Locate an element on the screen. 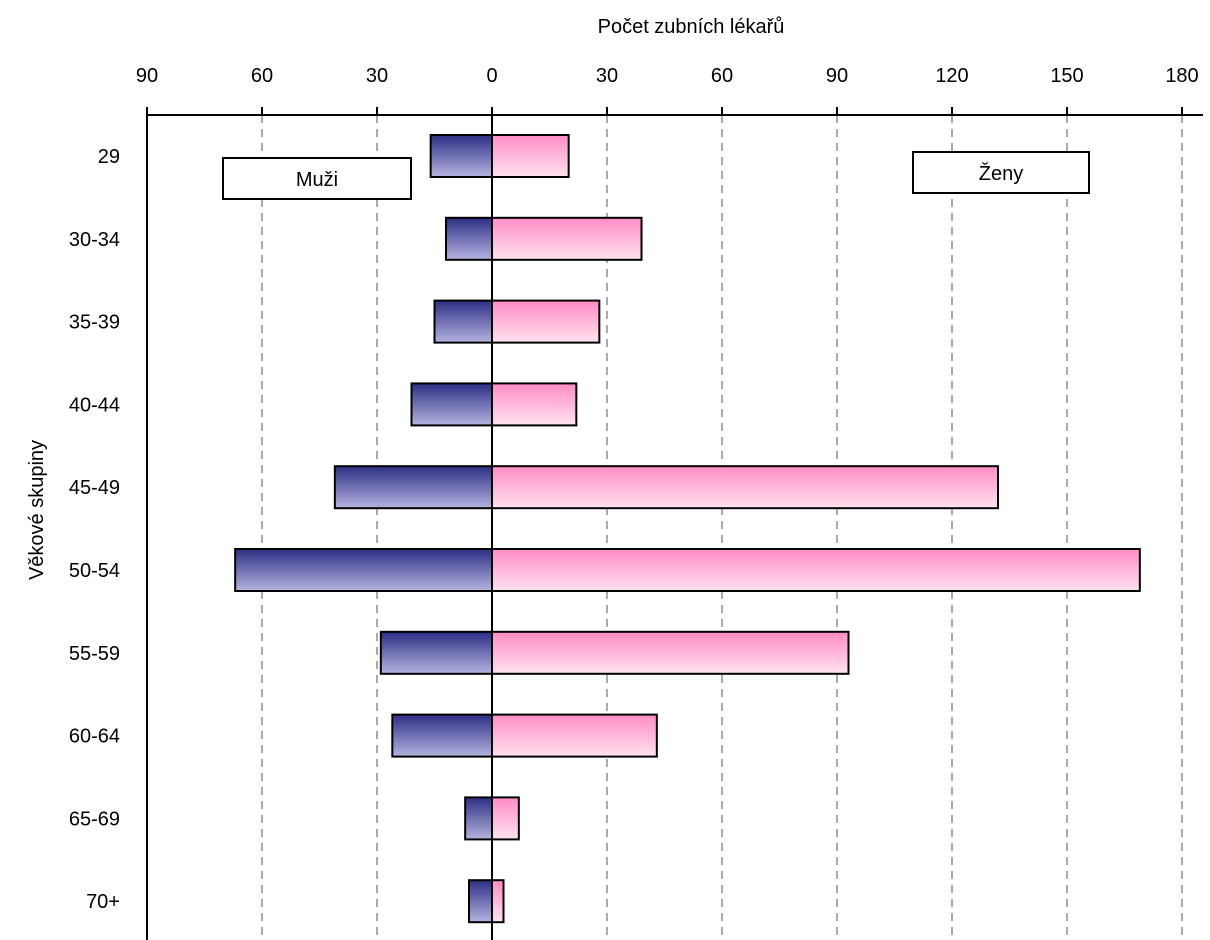 The height and width of the screenshot is (940, 1210). category-label: 40-44 is located at coordinates (94, 405).